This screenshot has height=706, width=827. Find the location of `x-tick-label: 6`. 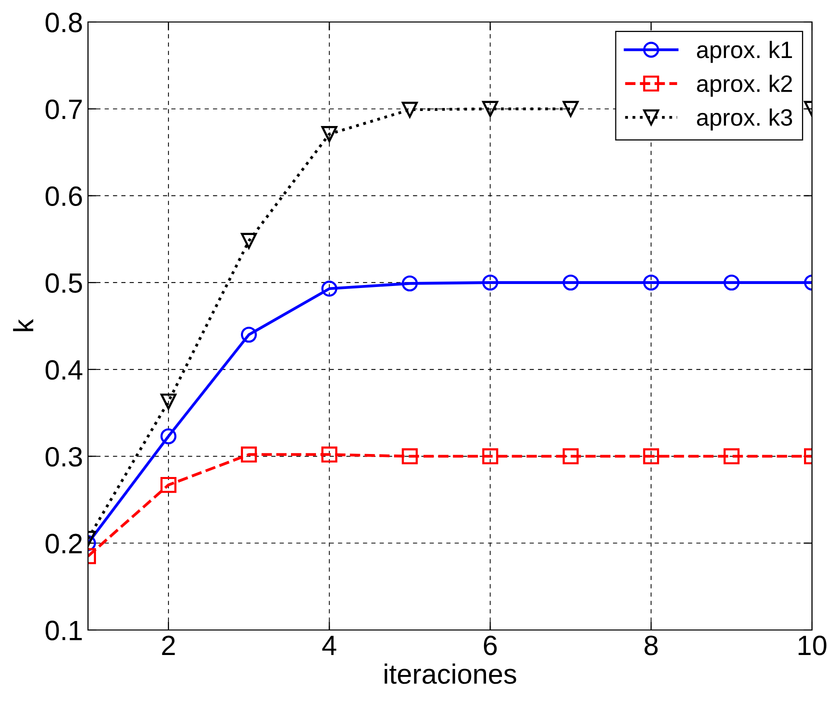

x-tick-label: 6 is located at coordinates (490, 646).